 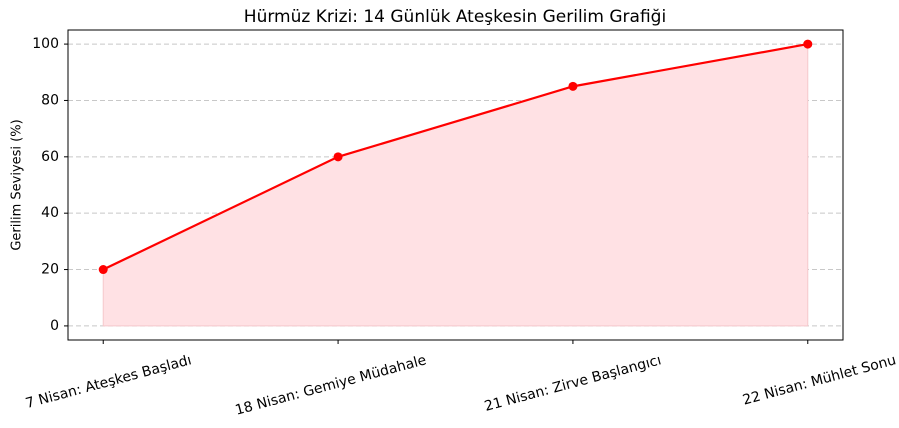 What do you see at coordinates (819, 380) in the screenshot?
I see `x-tick-label: 22 Nisan: Mühlet Sonu` at bounding box center [819, 380].